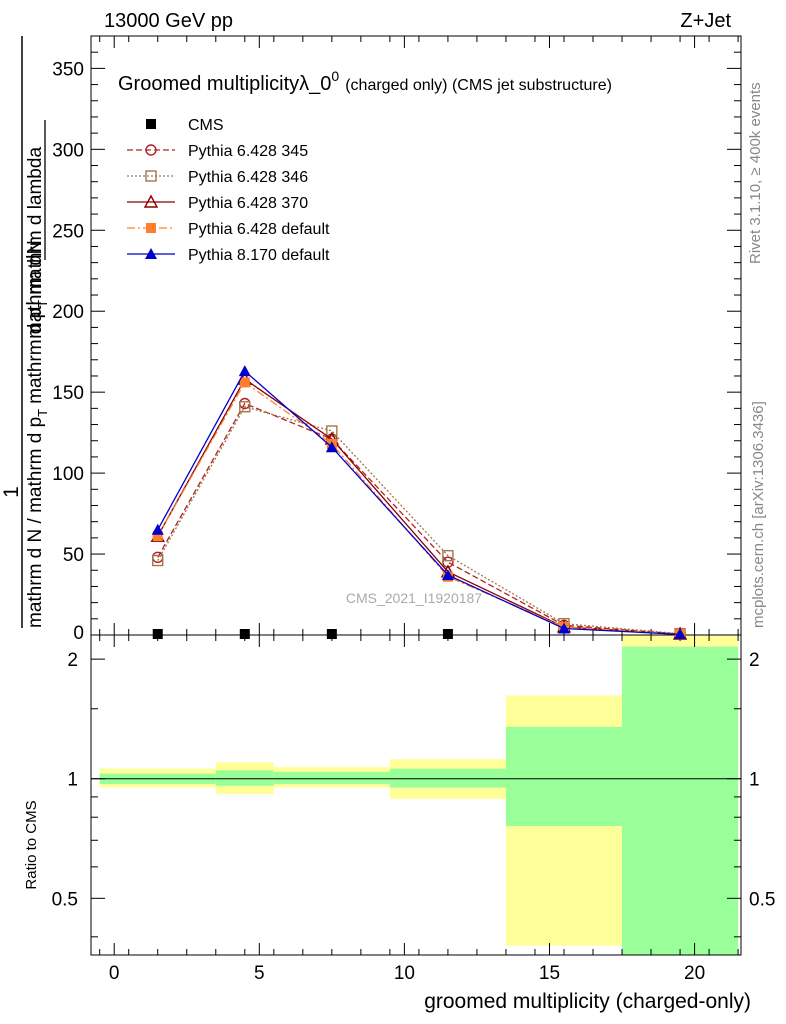 Image resolution: width=786 pixels, height=1024 pixels. What do you see at coordinates (259, 255) in the screenshot?
I see `legend-label: Pythia 8.170 default` at bounding box center [259, 255].